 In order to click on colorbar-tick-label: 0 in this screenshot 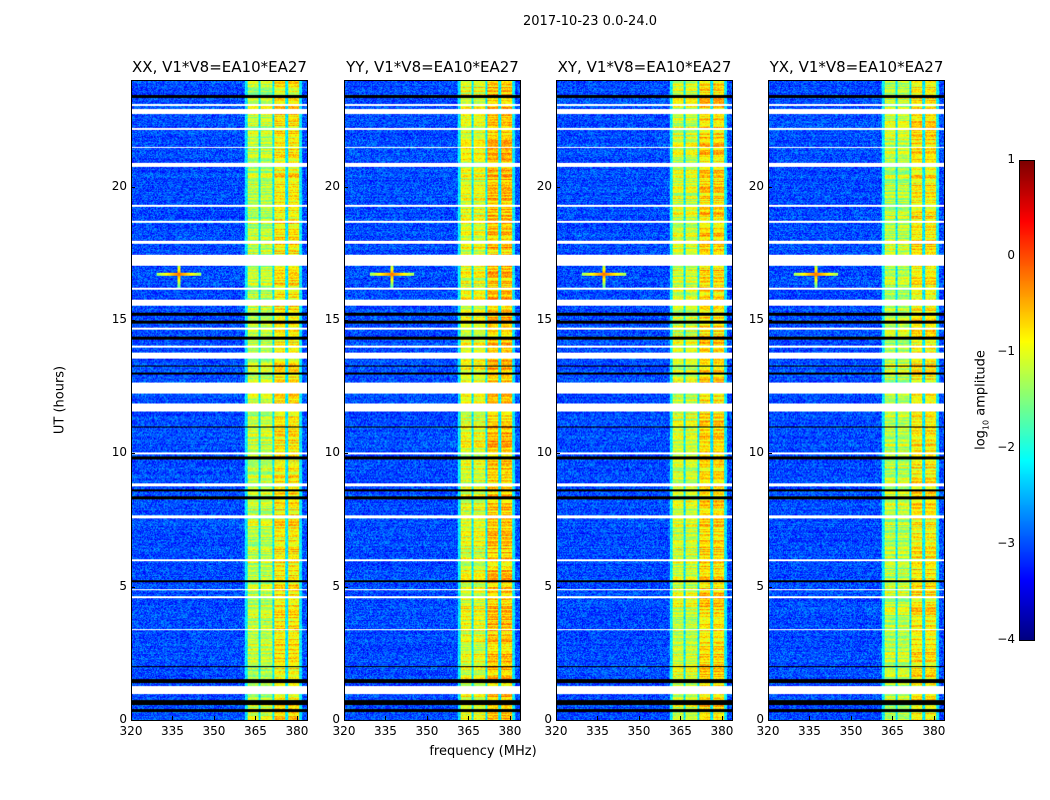, I will do `click(1011, 255)`.